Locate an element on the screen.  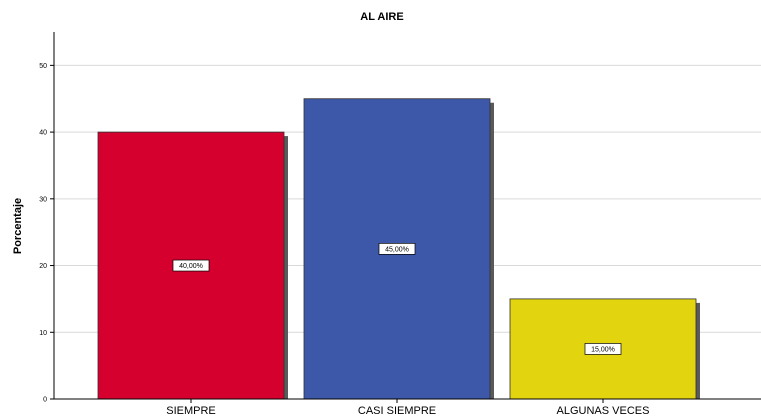
x-tick-label: SIEMPRE is located at coordinates (191, 411).